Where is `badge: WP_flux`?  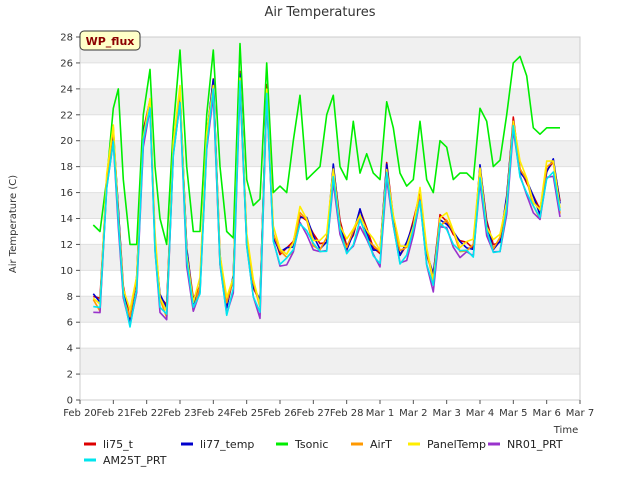 badge: WP_flux is located at coordinates (110, 40).